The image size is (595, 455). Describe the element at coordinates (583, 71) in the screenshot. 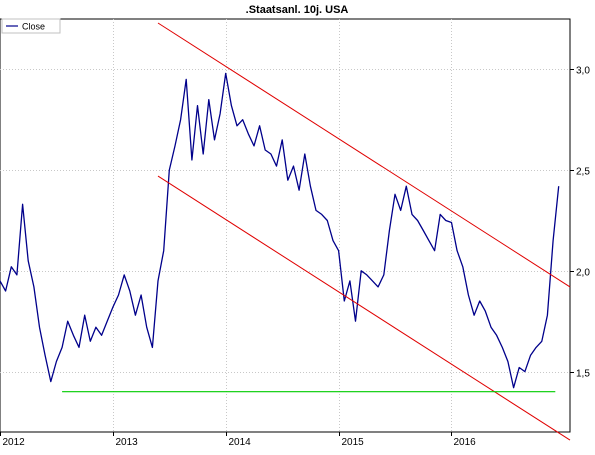

I see `y-tick-label: 3,0` at that location.